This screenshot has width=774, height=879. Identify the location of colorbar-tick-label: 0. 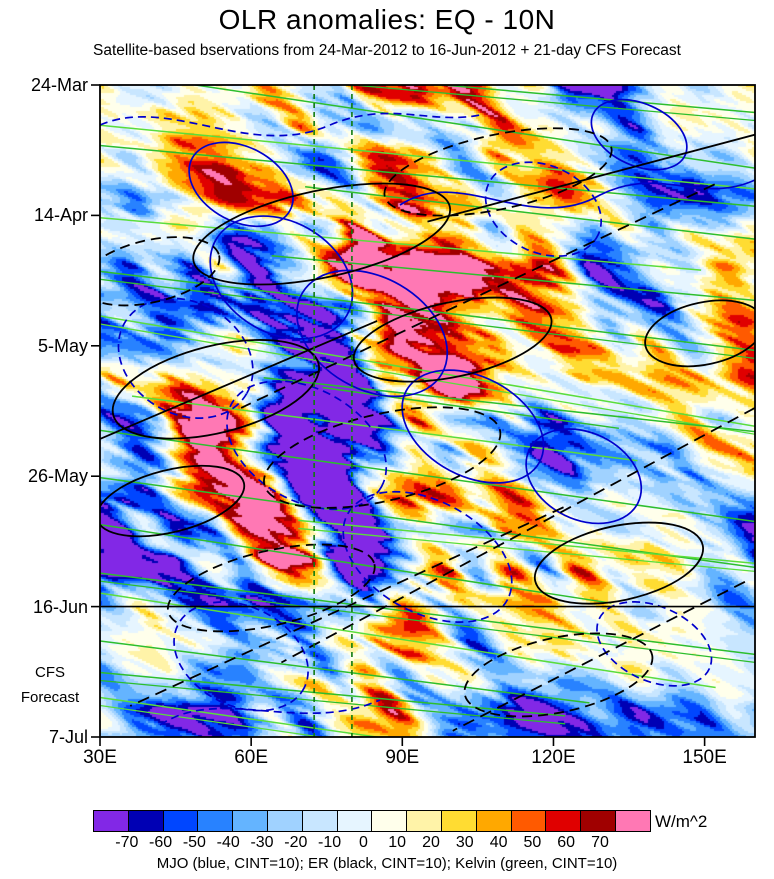
(363, 842).